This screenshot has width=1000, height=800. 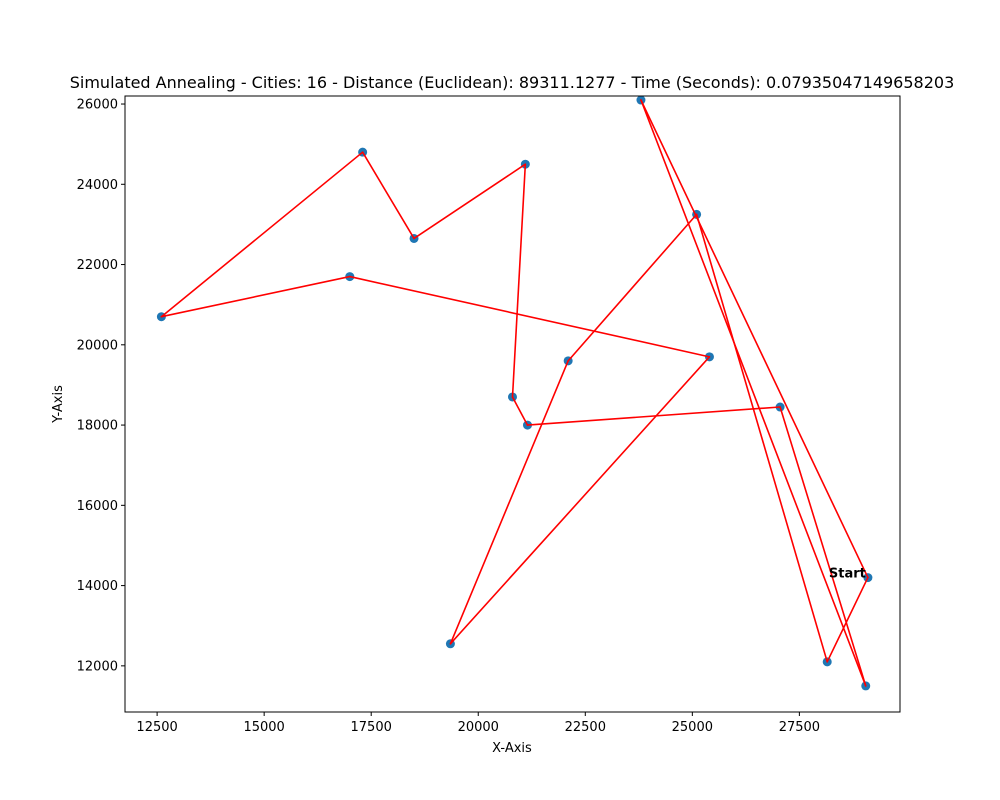 What do you see at coordinates (101, 386) in the screenshot?
I see `y-axis: 12000 14000 16000 18000 20000 22000 24000 26000` at bounding box center [101, 386].